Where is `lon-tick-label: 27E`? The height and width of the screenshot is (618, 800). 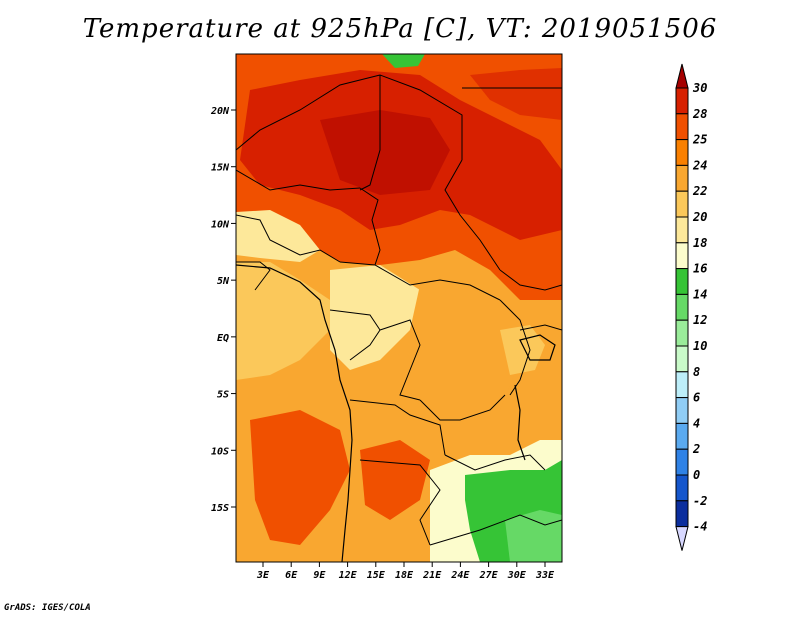
lon-tick-label: 27E is located at coordinates (489, 575).